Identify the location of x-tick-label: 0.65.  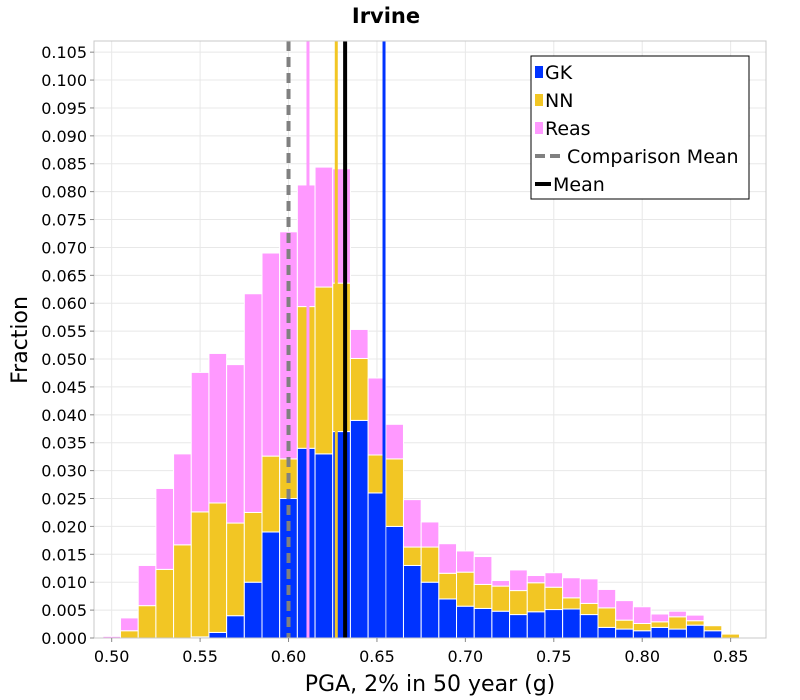
(377, 656).